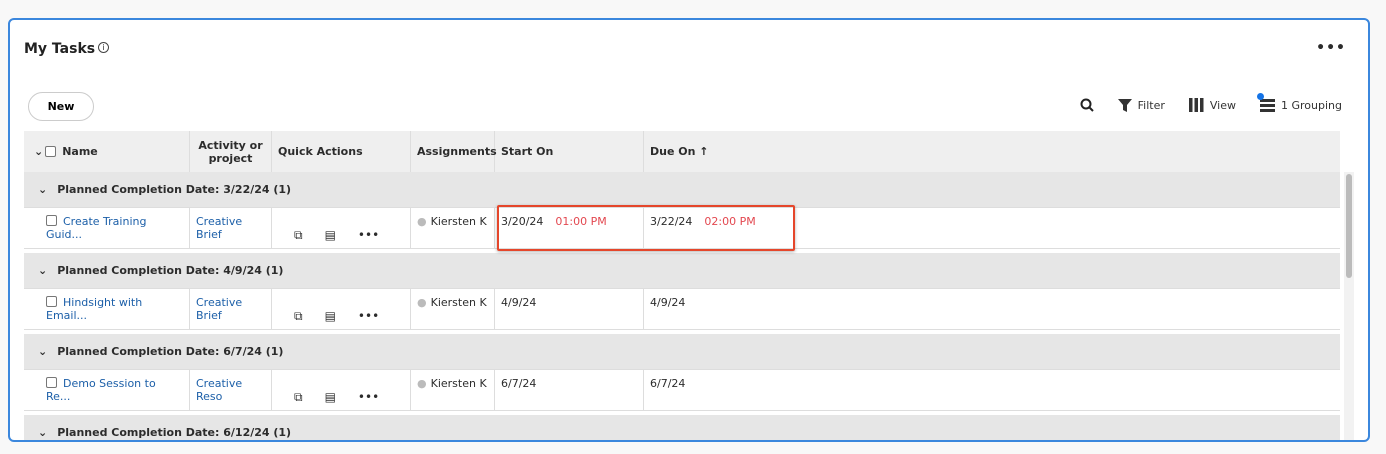  Describe the element at coordinates (457, 151) in the screenshot. I see `column-header-assignments: Assignments` at that location.